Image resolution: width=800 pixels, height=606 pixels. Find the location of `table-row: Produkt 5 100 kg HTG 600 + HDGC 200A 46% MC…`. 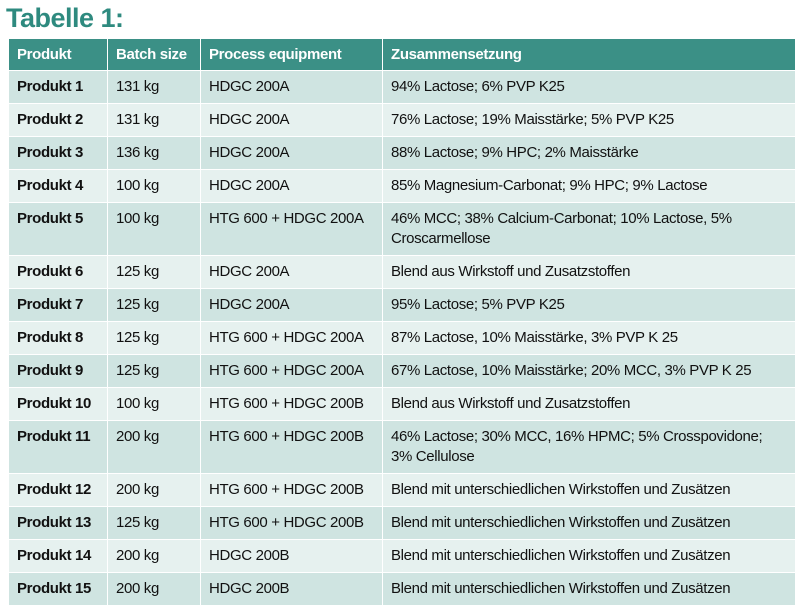

table-row: Produkt 5 100 kg HTG 600 + HDGC 200A 46% MC… is located at coordinates (402, 229).